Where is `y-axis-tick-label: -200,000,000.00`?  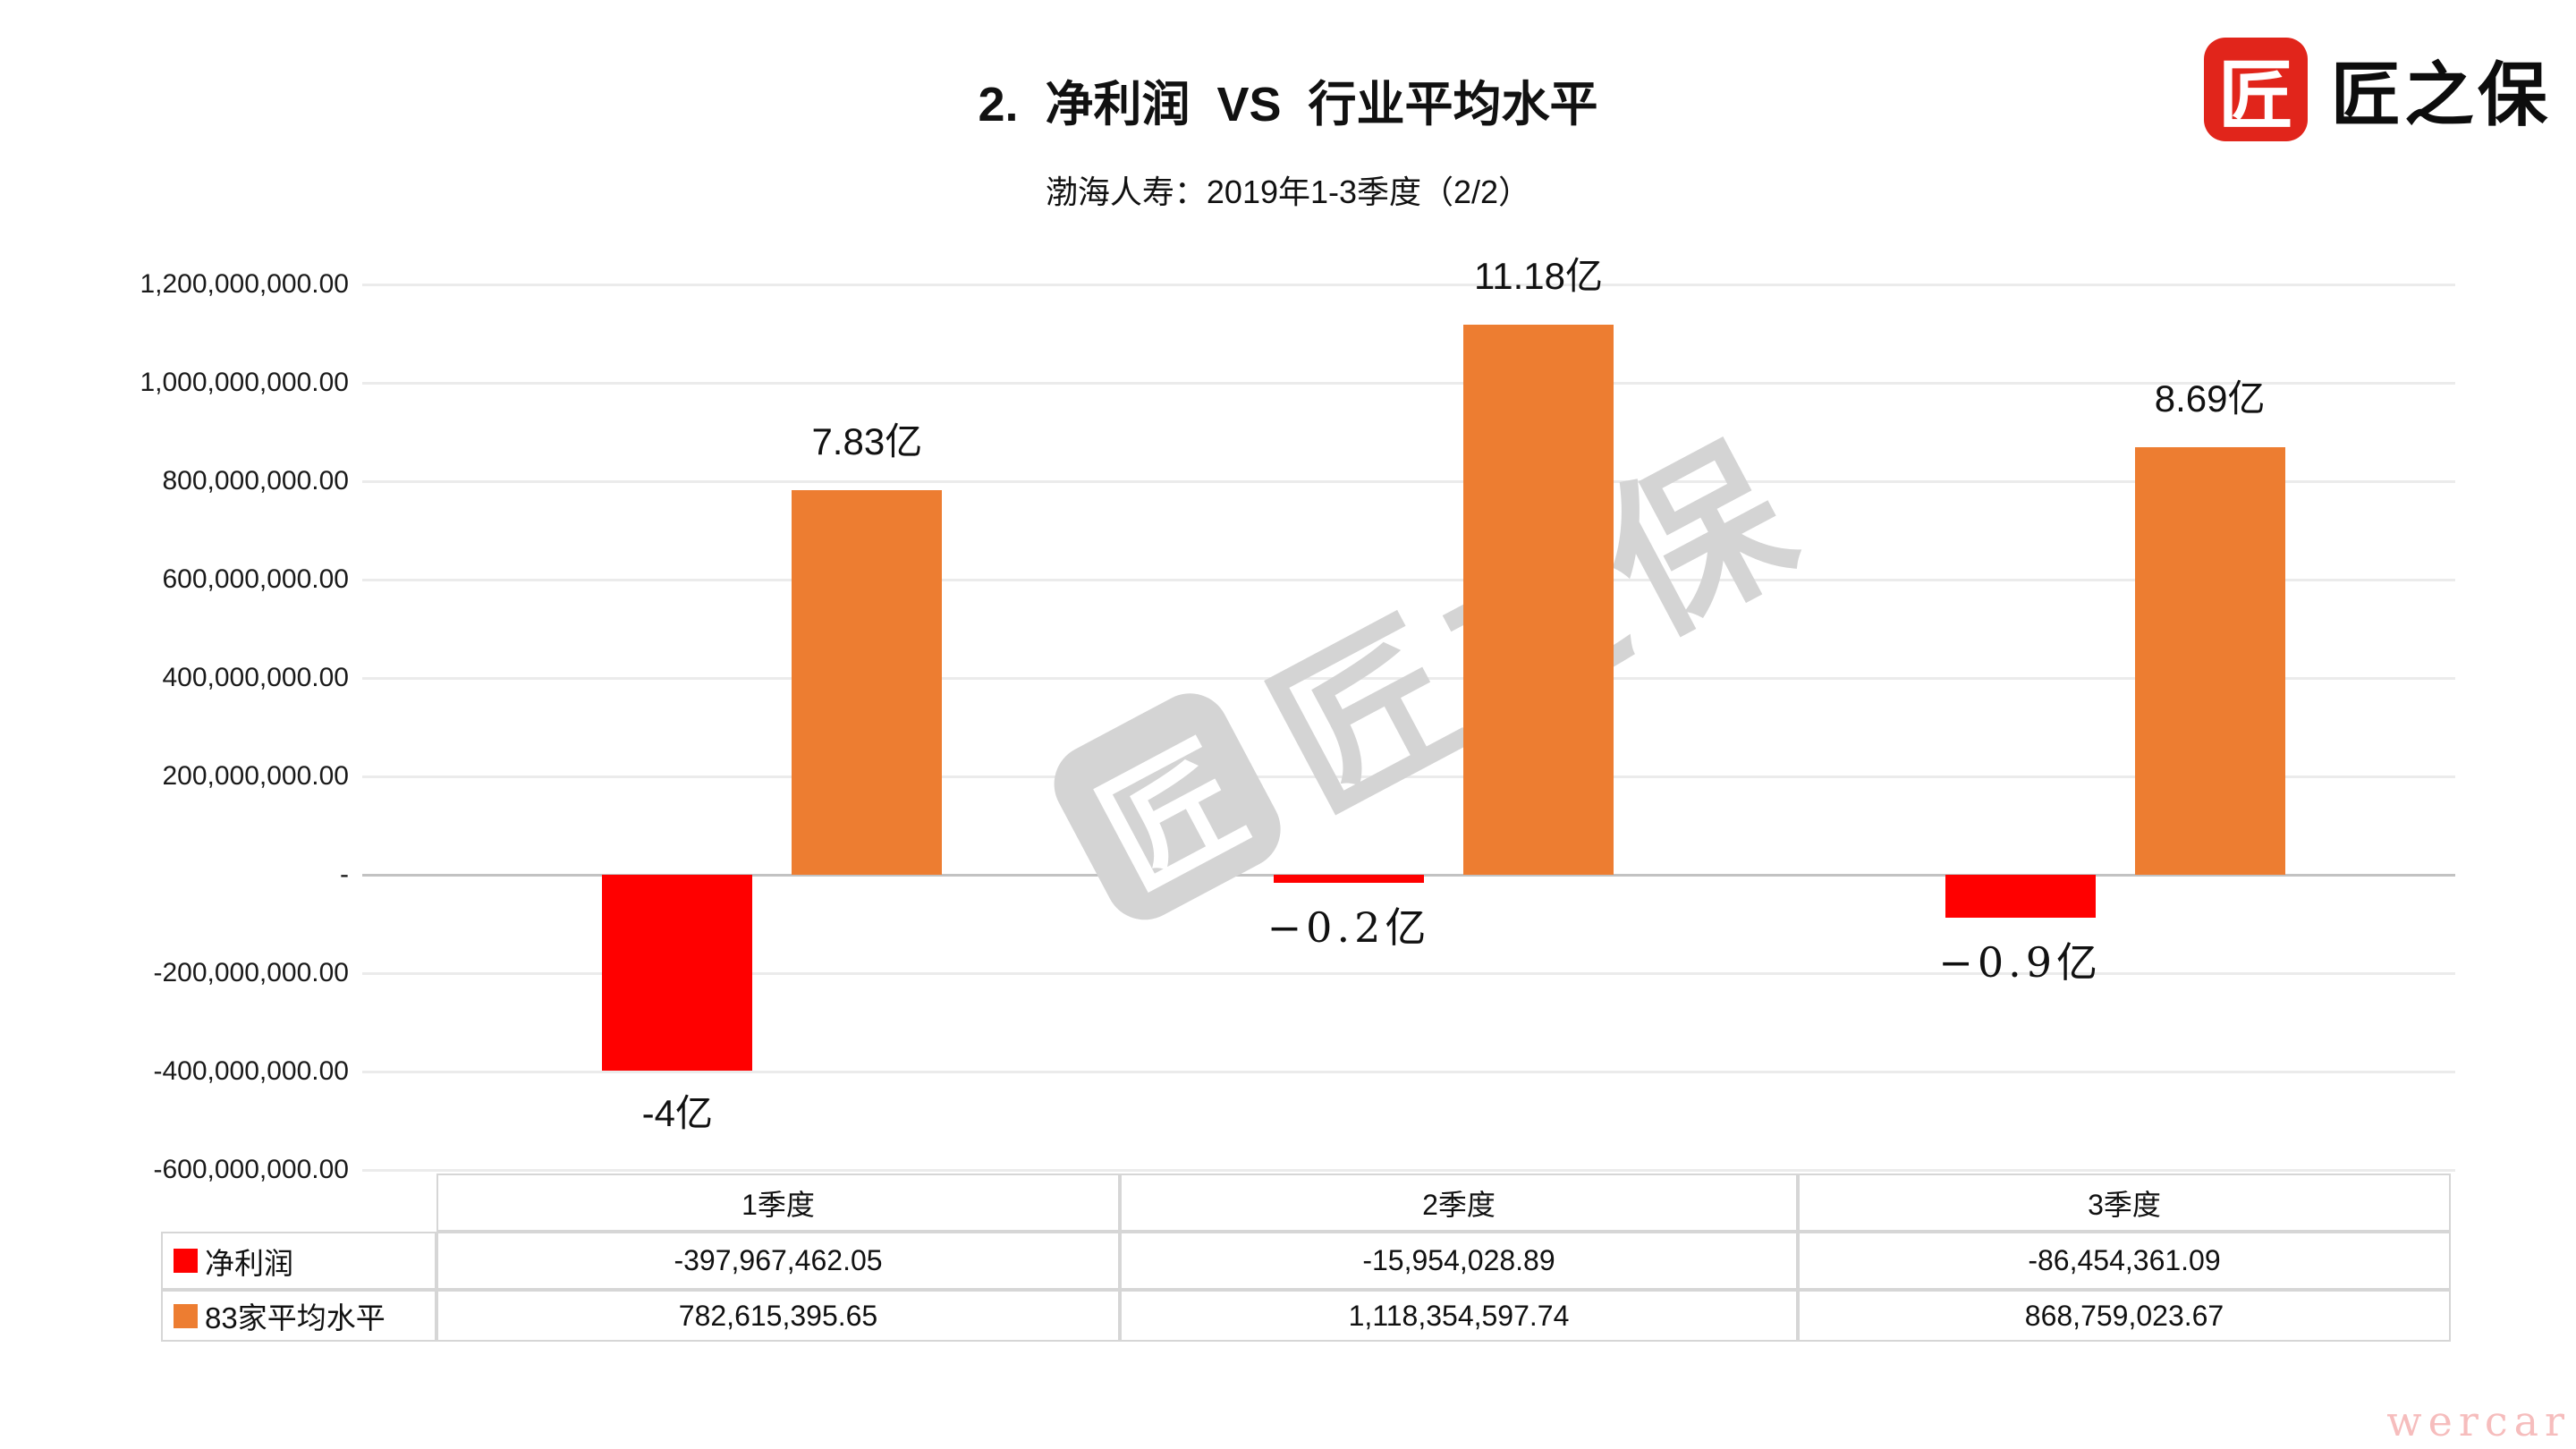
y-axis-tick-label: -200,000,000.00 is located at coordinates (251, 972).